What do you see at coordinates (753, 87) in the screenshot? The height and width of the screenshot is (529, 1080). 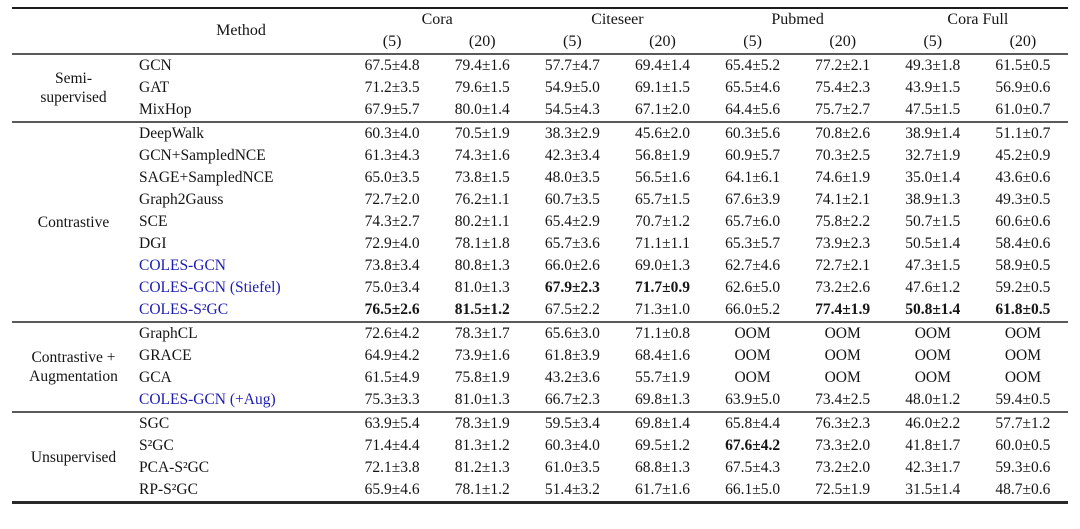 I see `value-cell: 65.5±4.6` at bounding box center [753, 87].